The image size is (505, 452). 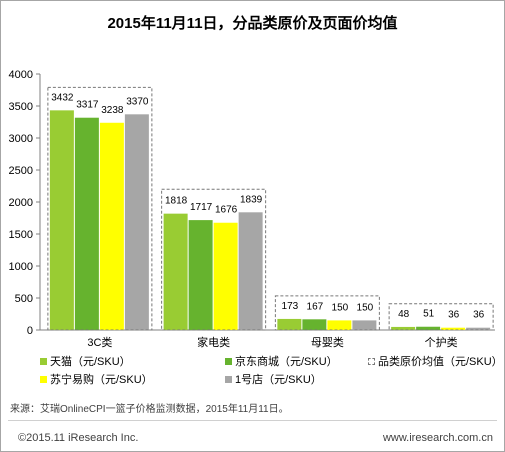 What do you see at coordinates (371, 361) in the screenshot?
I see `legend-swatch-original-price` at bounding box center [371, 361].